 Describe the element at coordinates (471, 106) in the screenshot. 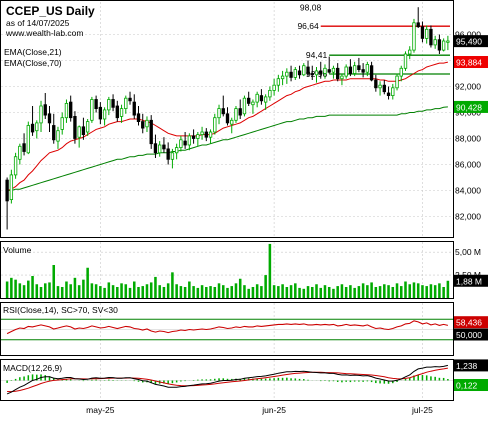

I see `ema70-badge-bg` at that location.